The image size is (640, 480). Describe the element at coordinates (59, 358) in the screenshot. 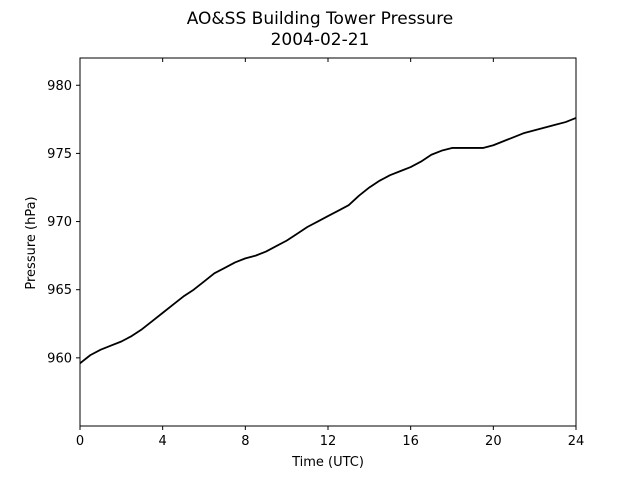

I see `y-tick-label: 960` at that location.